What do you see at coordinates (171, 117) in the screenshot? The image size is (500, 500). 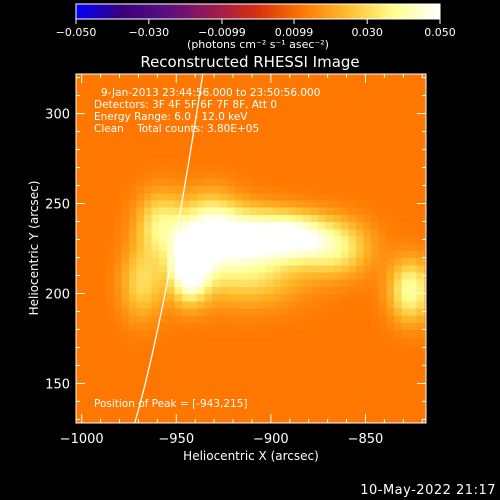 I see `annotation-energy-range: Energy Range: 6.0 - 12.0 keV` at bounding box center [171, 117].